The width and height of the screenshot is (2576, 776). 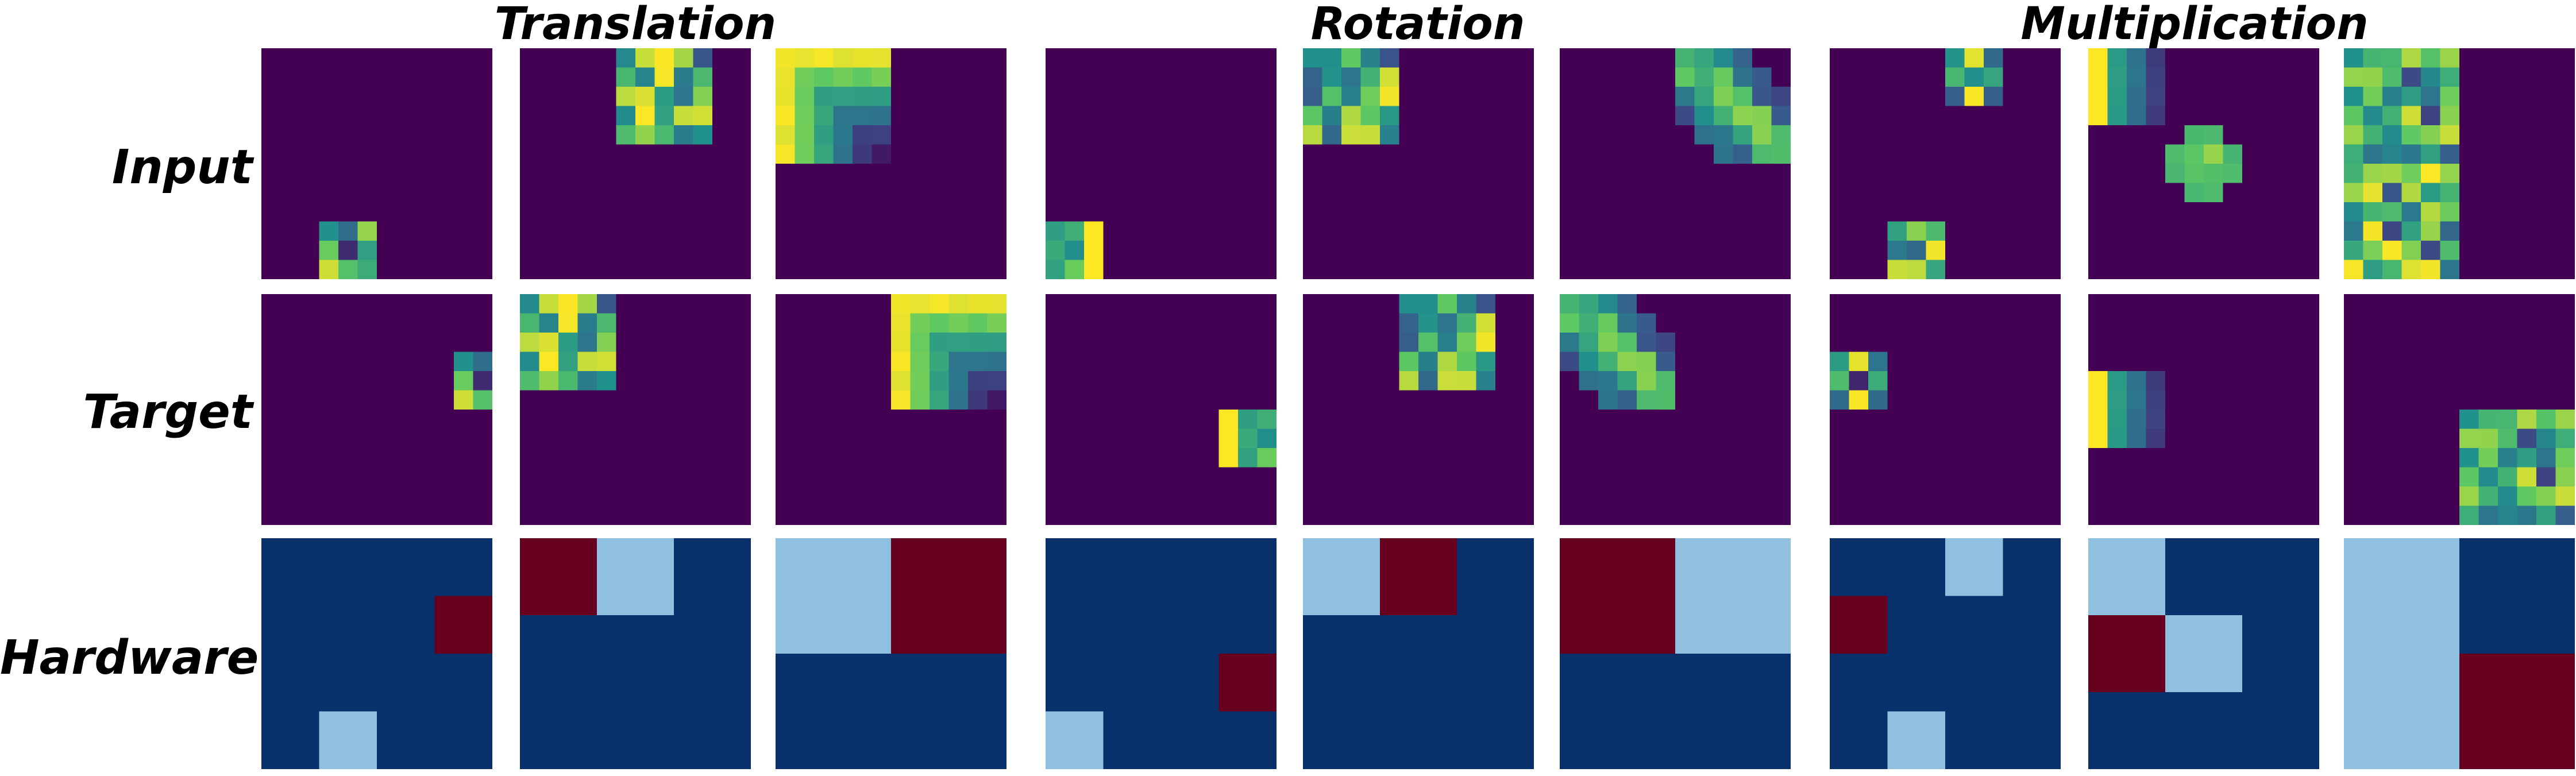 What do you see at coordinates (635, 25) in the screenshot?
I see `group-title-translation: Translation` at bounding box center [635, 25].